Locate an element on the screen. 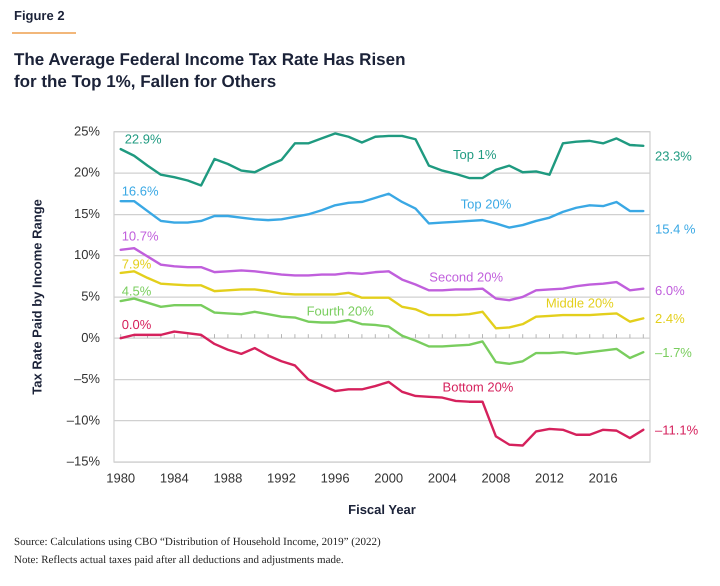 This screenshot has height=586, width=720. y-tick-label: 20% is located at coordinates (87, 172).